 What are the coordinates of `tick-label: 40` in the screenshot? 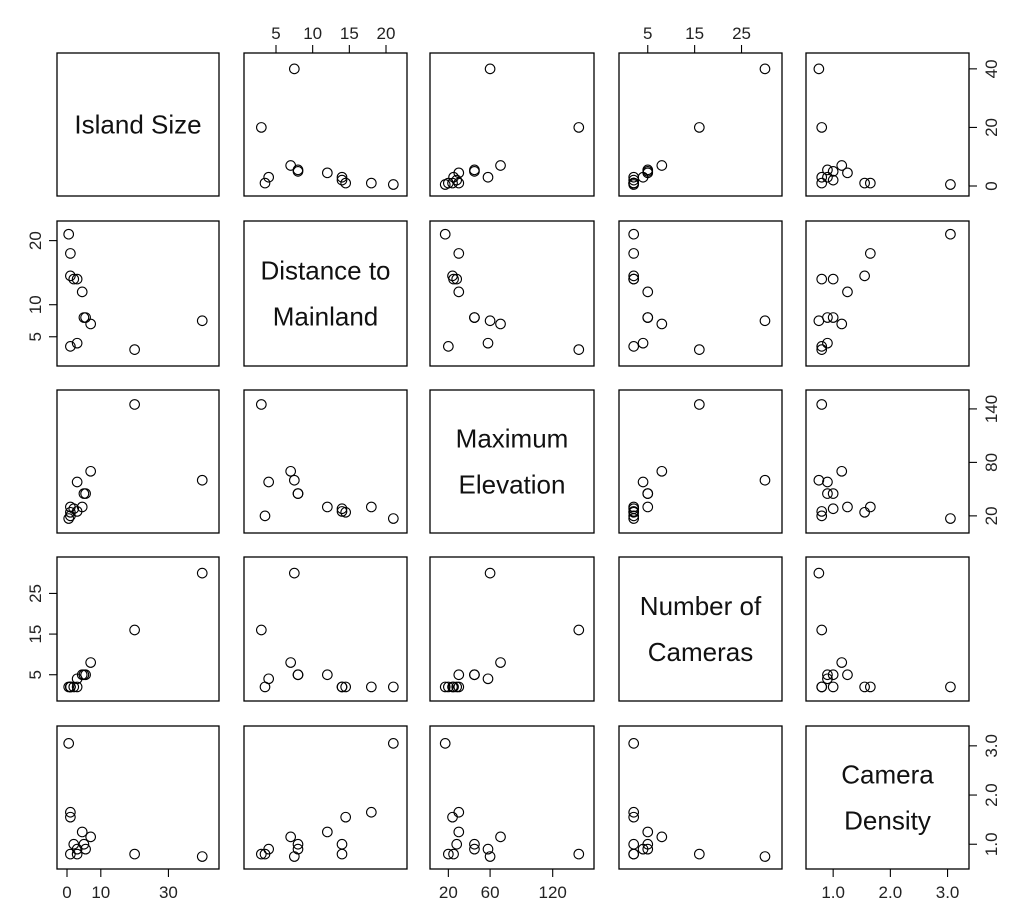 It's located at (991, 68).